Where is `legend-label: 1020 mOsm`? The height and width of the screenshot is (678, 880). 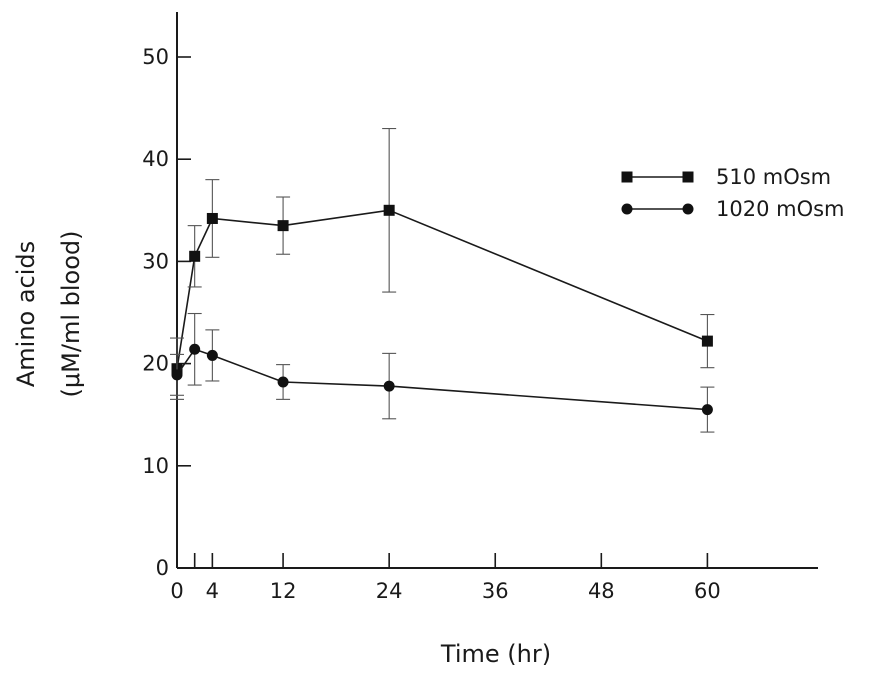
legend-label: 1020 mOsm is located at coordinates (780, 209).